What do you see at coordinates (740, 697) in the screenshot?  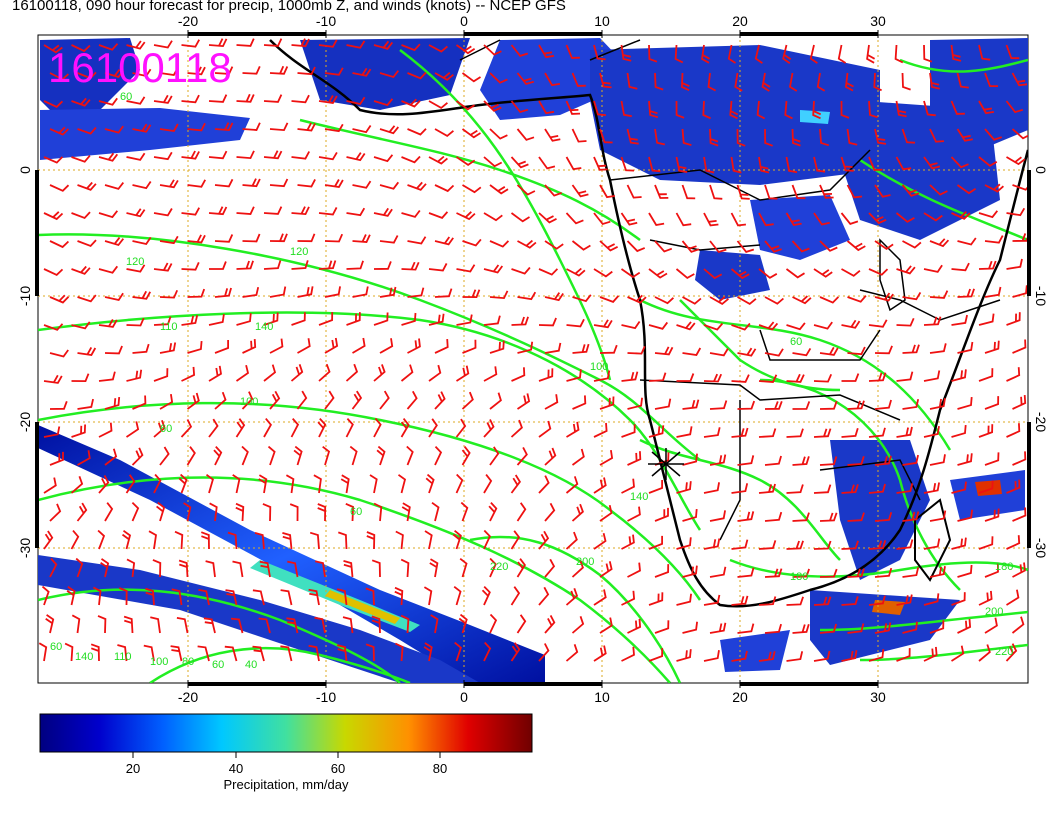 I see `lon-tick-label: 20` at bounding box center [740, 697].